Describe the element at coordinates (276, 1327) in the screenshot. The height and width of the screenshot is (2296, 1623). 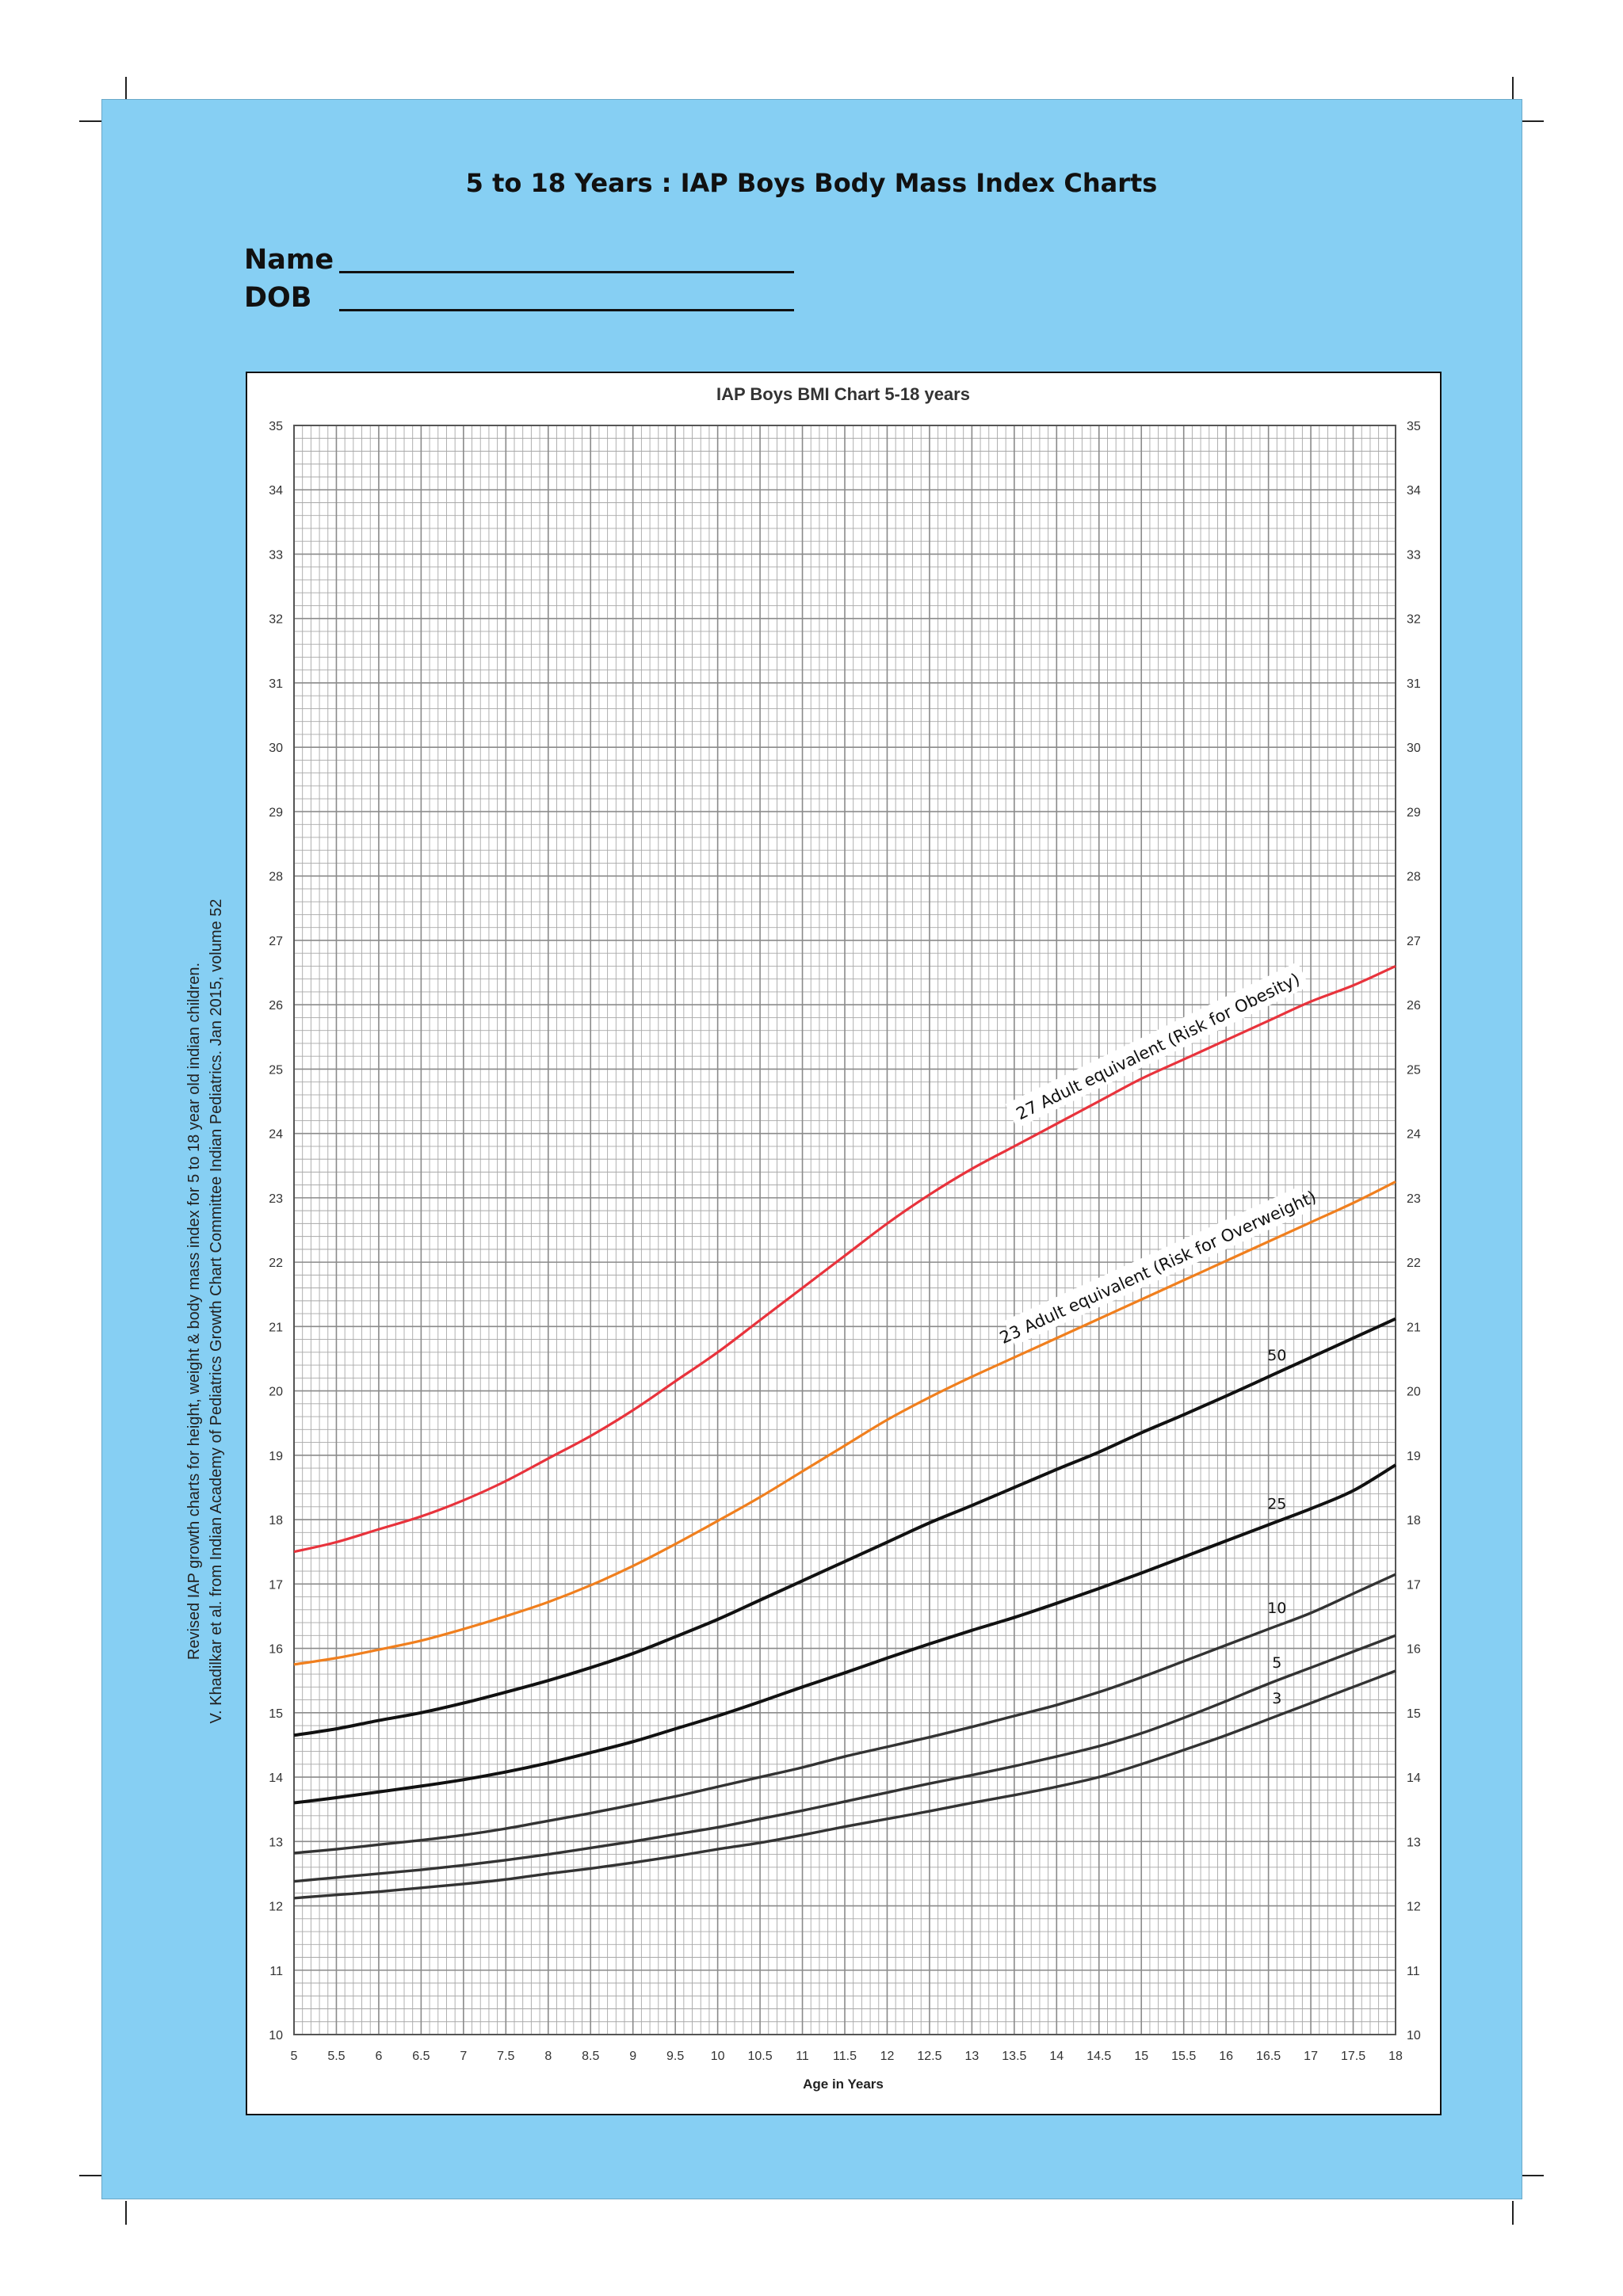
I see `y-tick-label-left: 21` at that location.